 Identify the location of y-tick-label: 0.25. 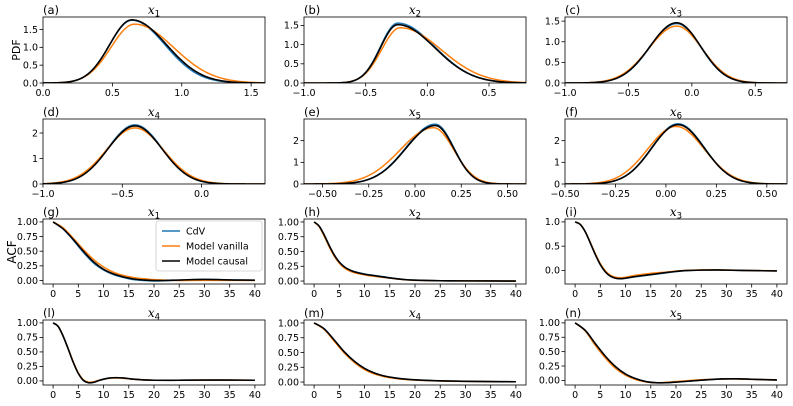
(27, 367).